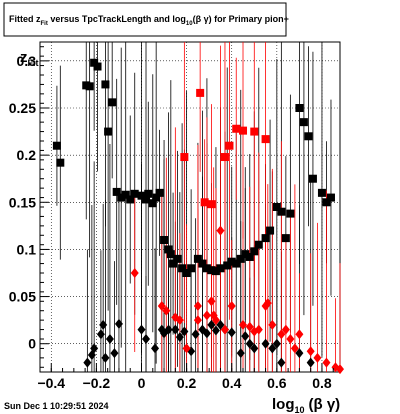  What do you see at coordinates (27, 155) in the screenshot?
I see `y-tick-label: 0.2` at bounding box center [27, 155].